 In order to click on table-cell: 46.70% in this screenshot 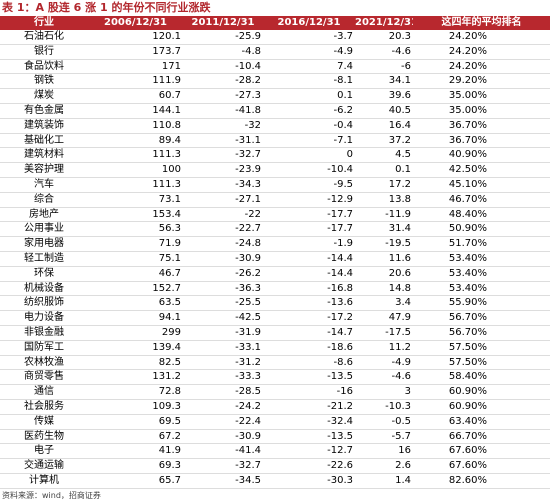, I will do `click(481, 200)`.